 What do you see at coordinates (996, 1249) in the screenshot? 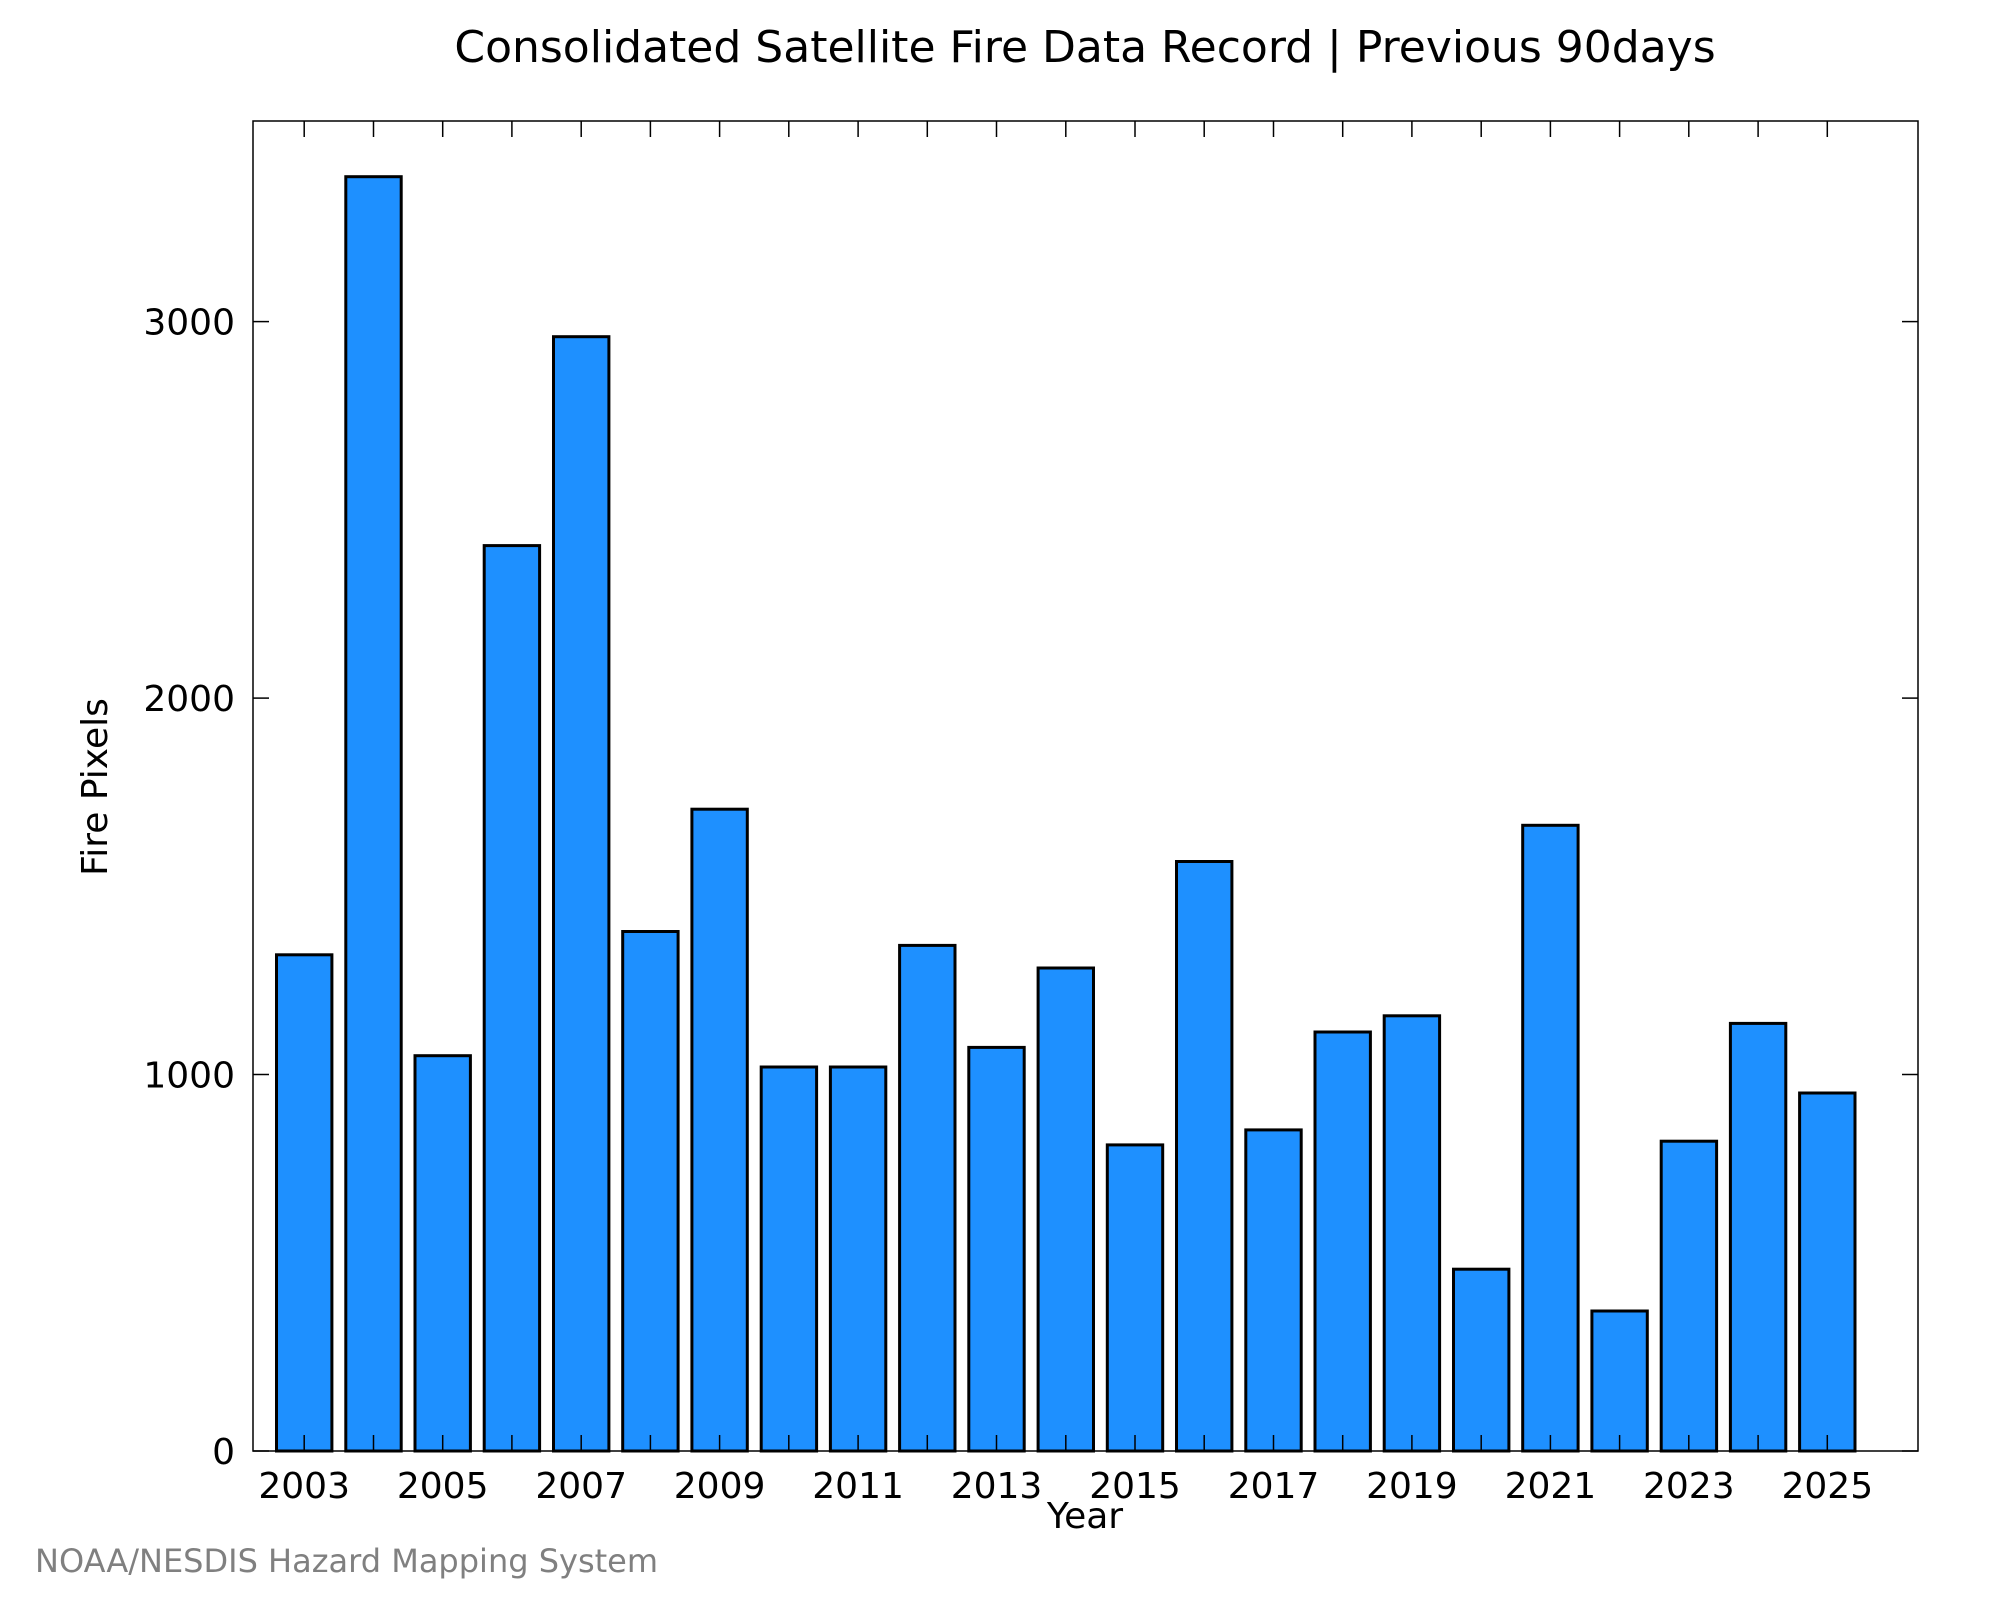
I see `bar-2013` at bounding box center [996, 1249].